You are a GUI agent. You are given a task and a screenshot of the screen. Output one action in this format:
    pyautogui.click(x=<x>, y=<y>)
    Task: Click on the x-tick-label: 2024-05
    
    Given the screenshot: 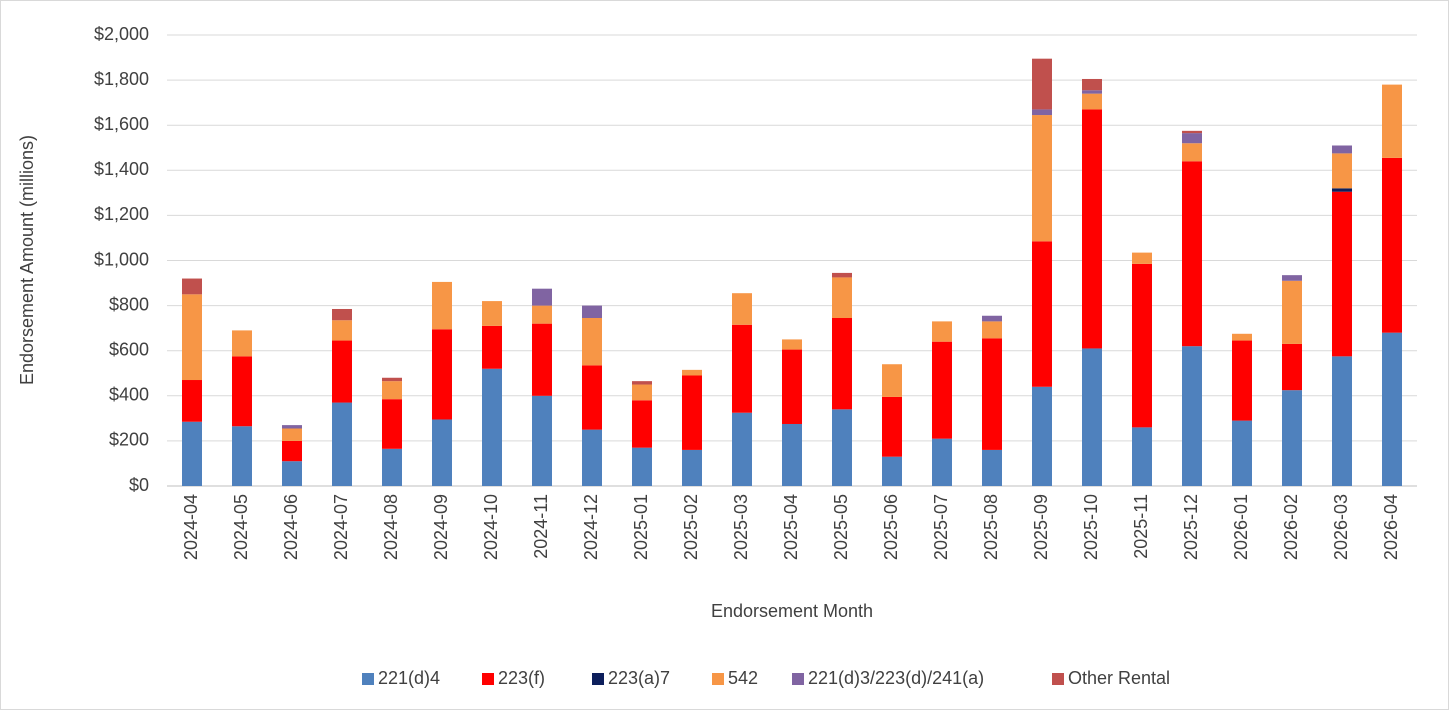 What is the action you would take?
    pyautogui.click(x=241, y=527)
    